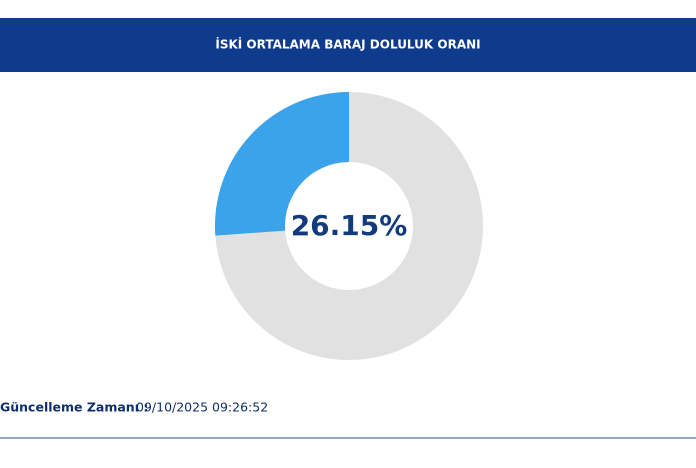 The width and height of the screenshot is (696, 468). I want to click on header-bar, so click(348, 45).